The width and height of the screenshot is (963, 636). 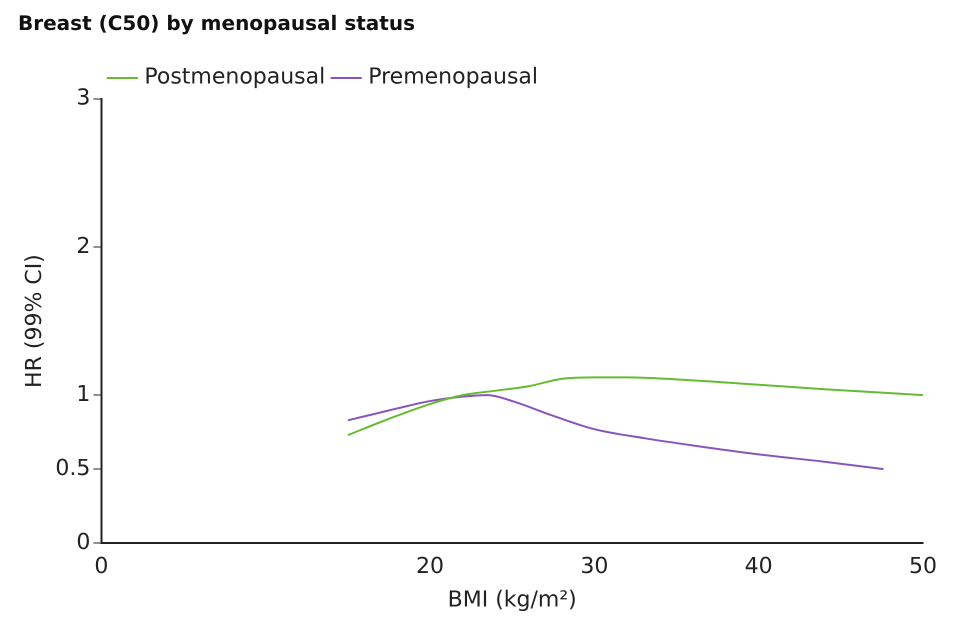 What do you see at coordinates (101, 567) in the screenshot?
I see `x-tick-label: 0` at bounding box center [101, 567].